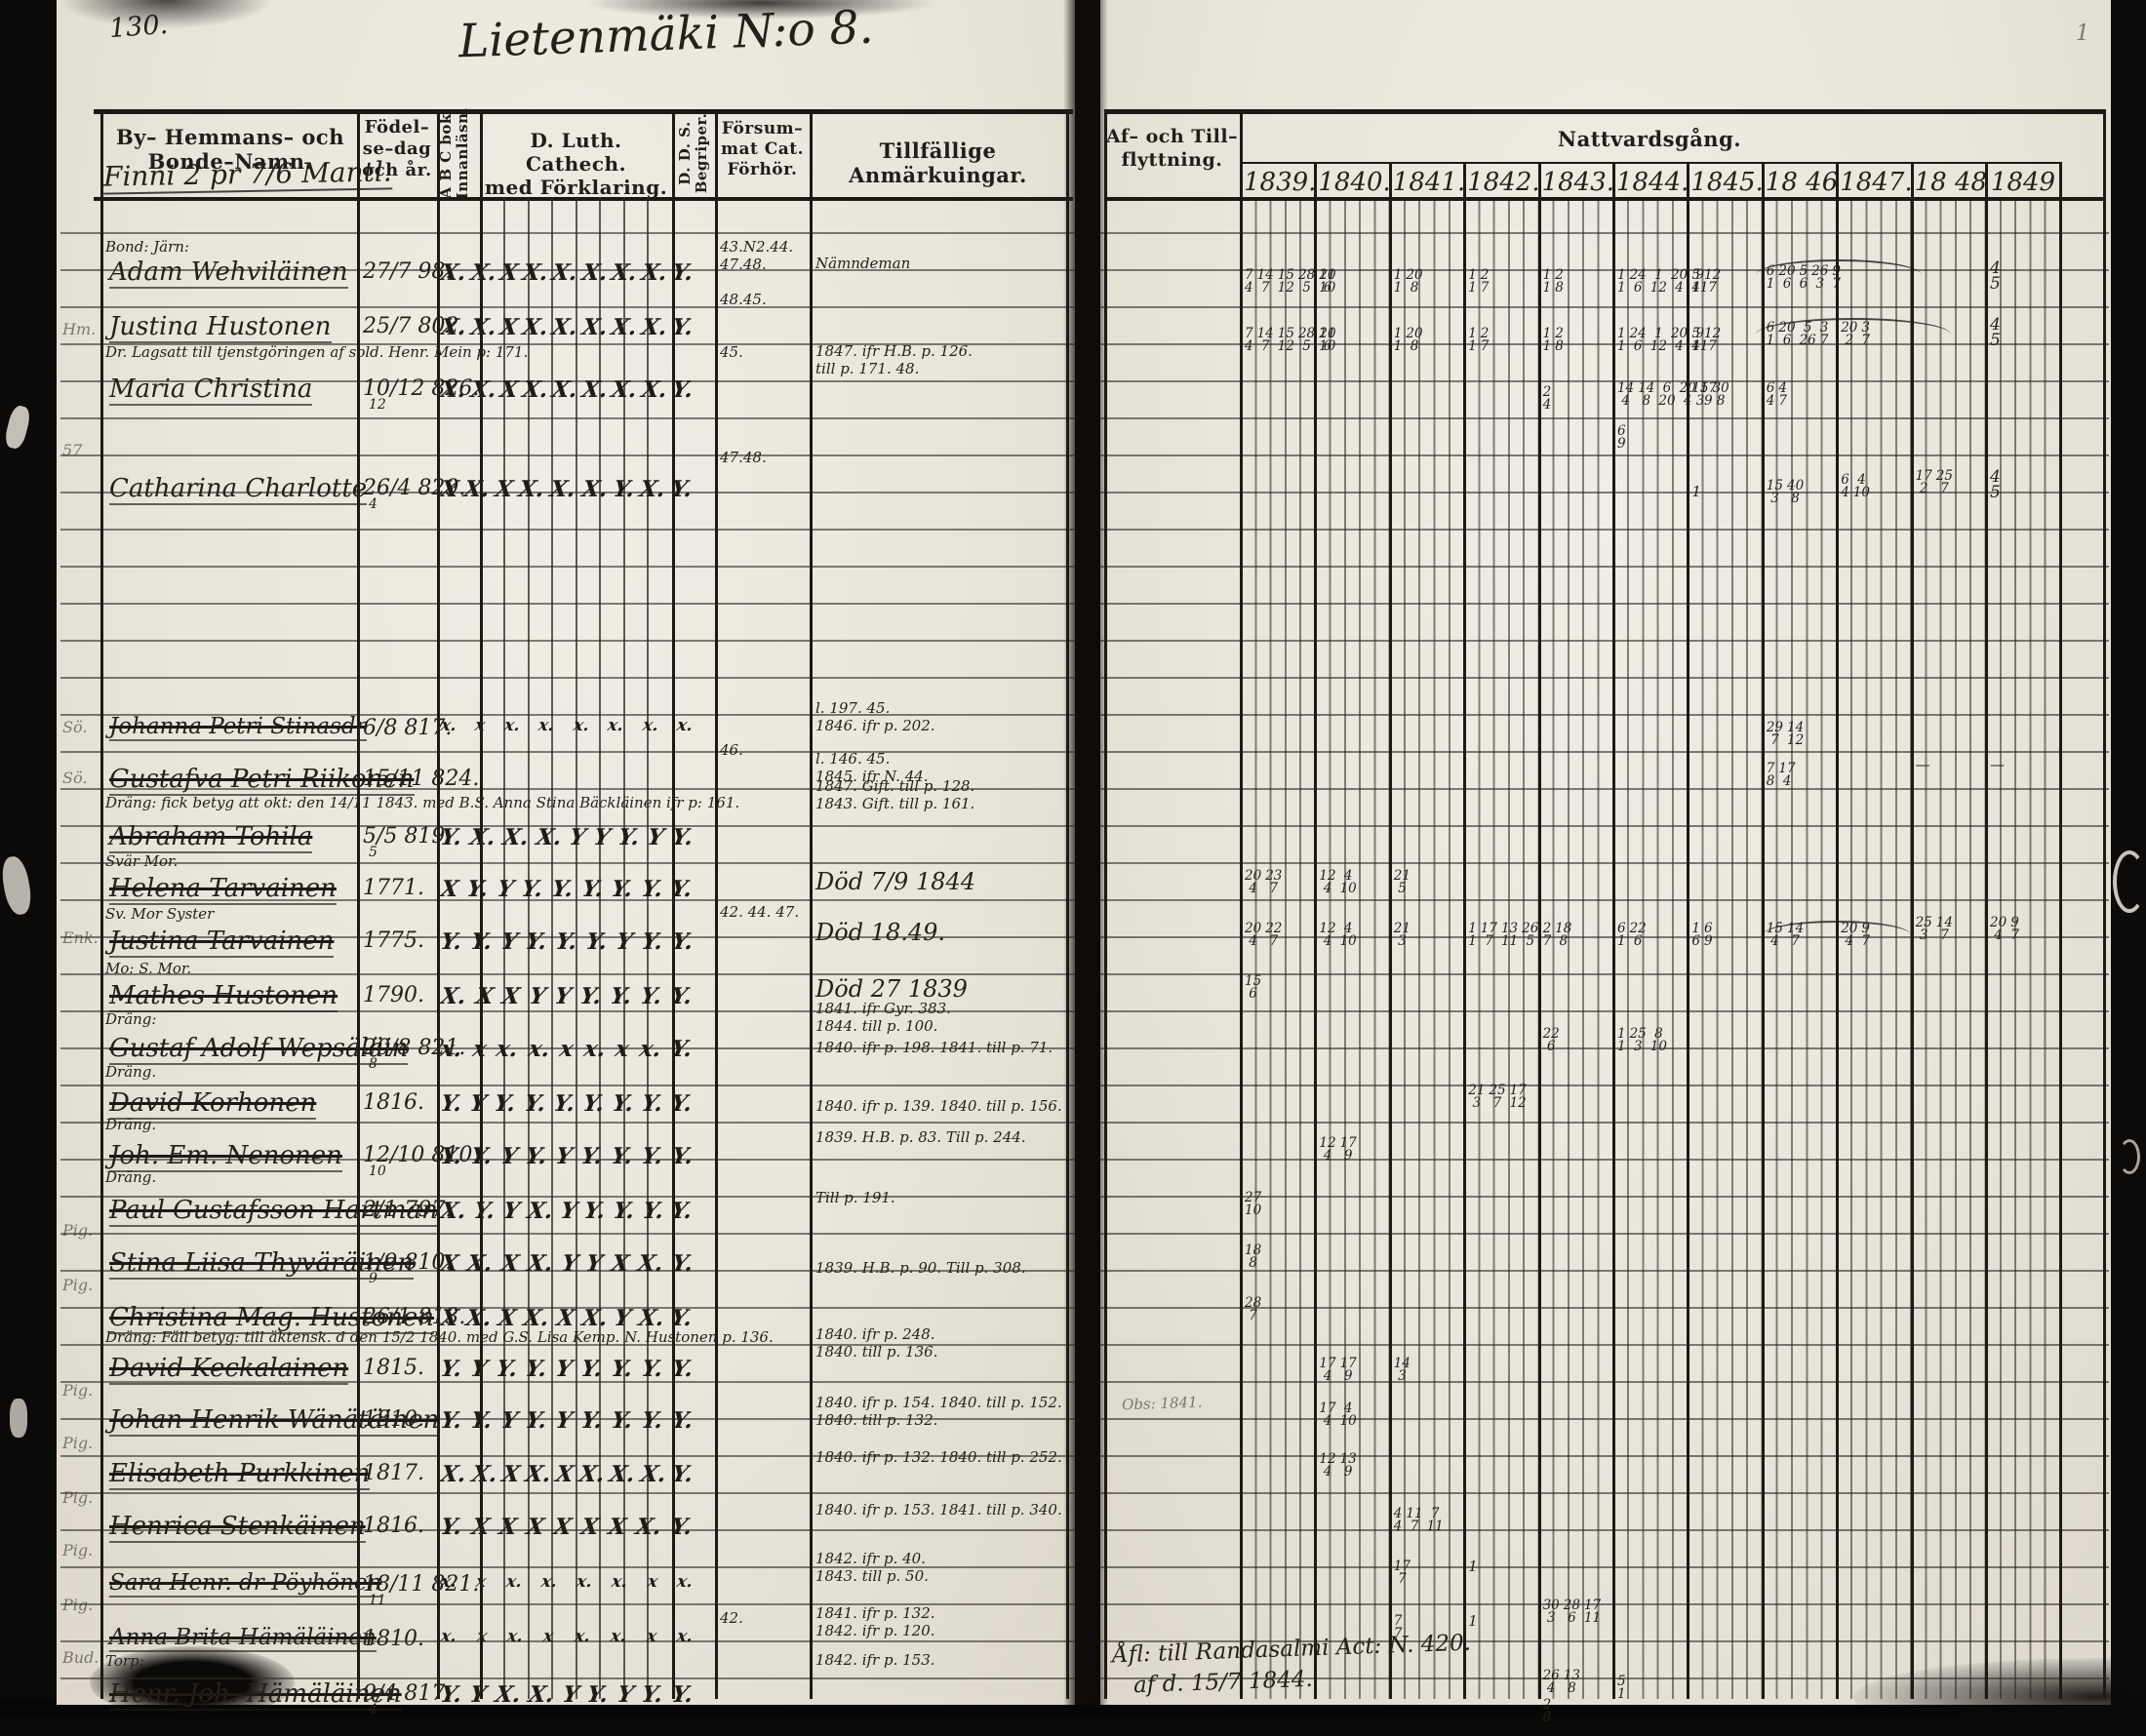 Image resolution: width=2146 pixels, height=1736 pixels. What do you see at coordinates (760, 912) in the screenshot?
I see `missed-exam-years: 42. 44. 47.` at bounding box center [760, 912].